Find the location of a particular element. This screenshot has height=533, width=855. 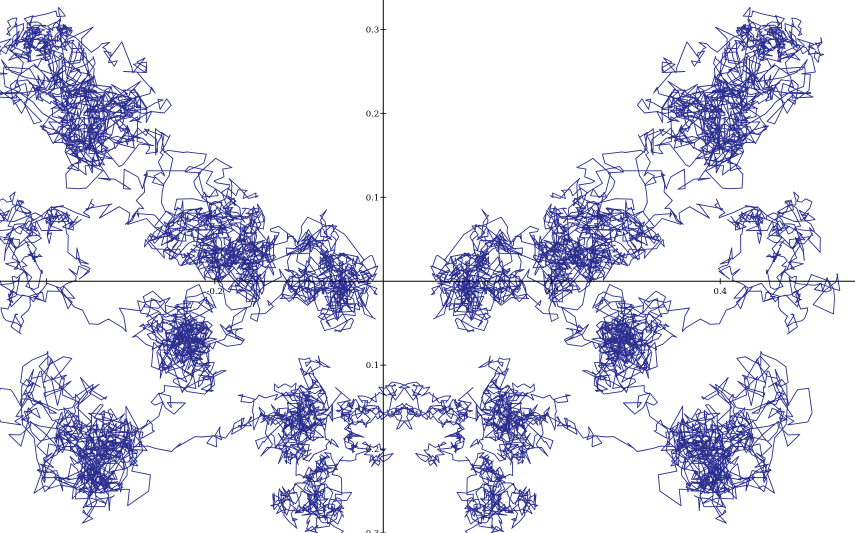

y-tick-label-3: 0.1 is located at coordinates (373, 198).